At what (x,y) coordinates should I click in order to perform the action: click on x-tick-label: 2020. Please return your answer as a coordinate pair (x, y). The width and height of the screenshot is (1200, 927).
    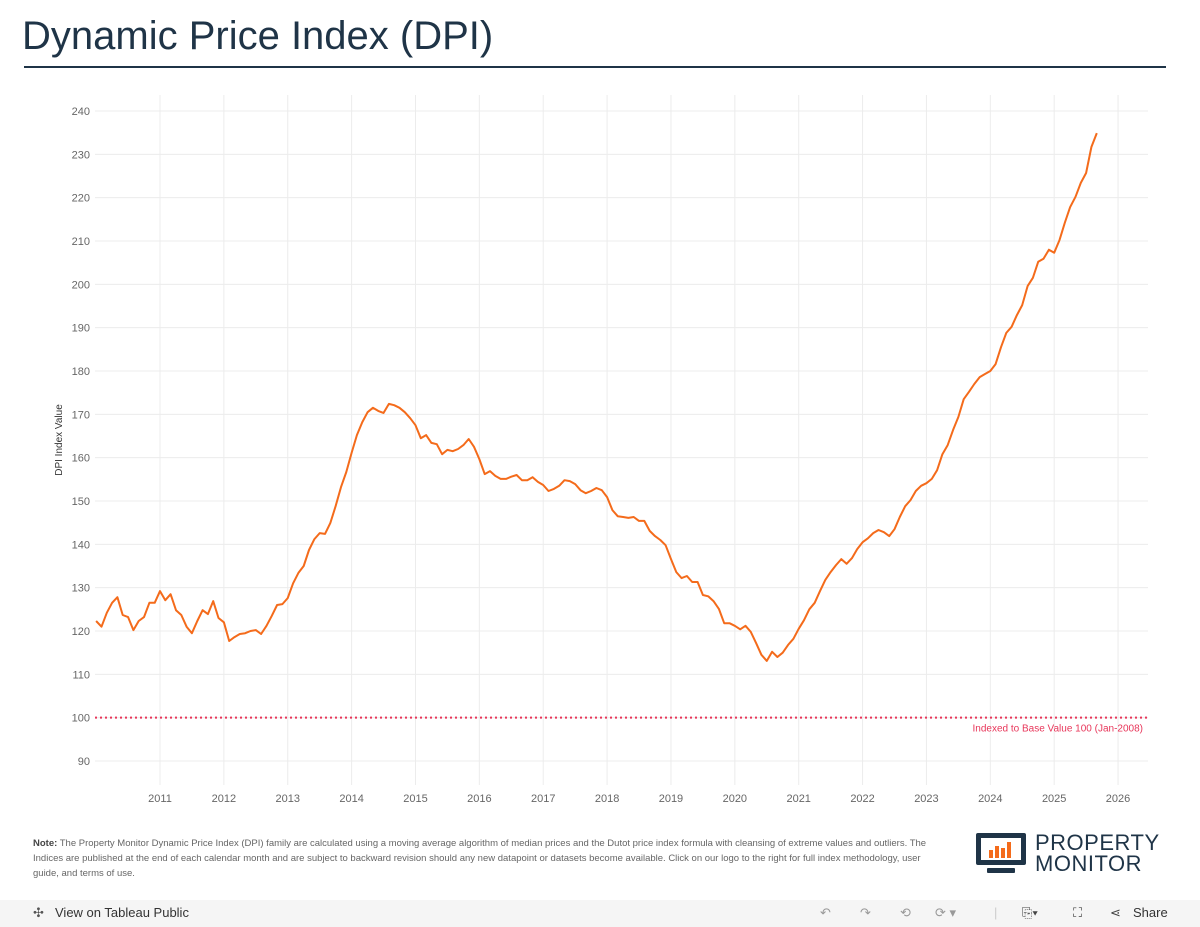
    Looking at the image, I should click on (735, 799).